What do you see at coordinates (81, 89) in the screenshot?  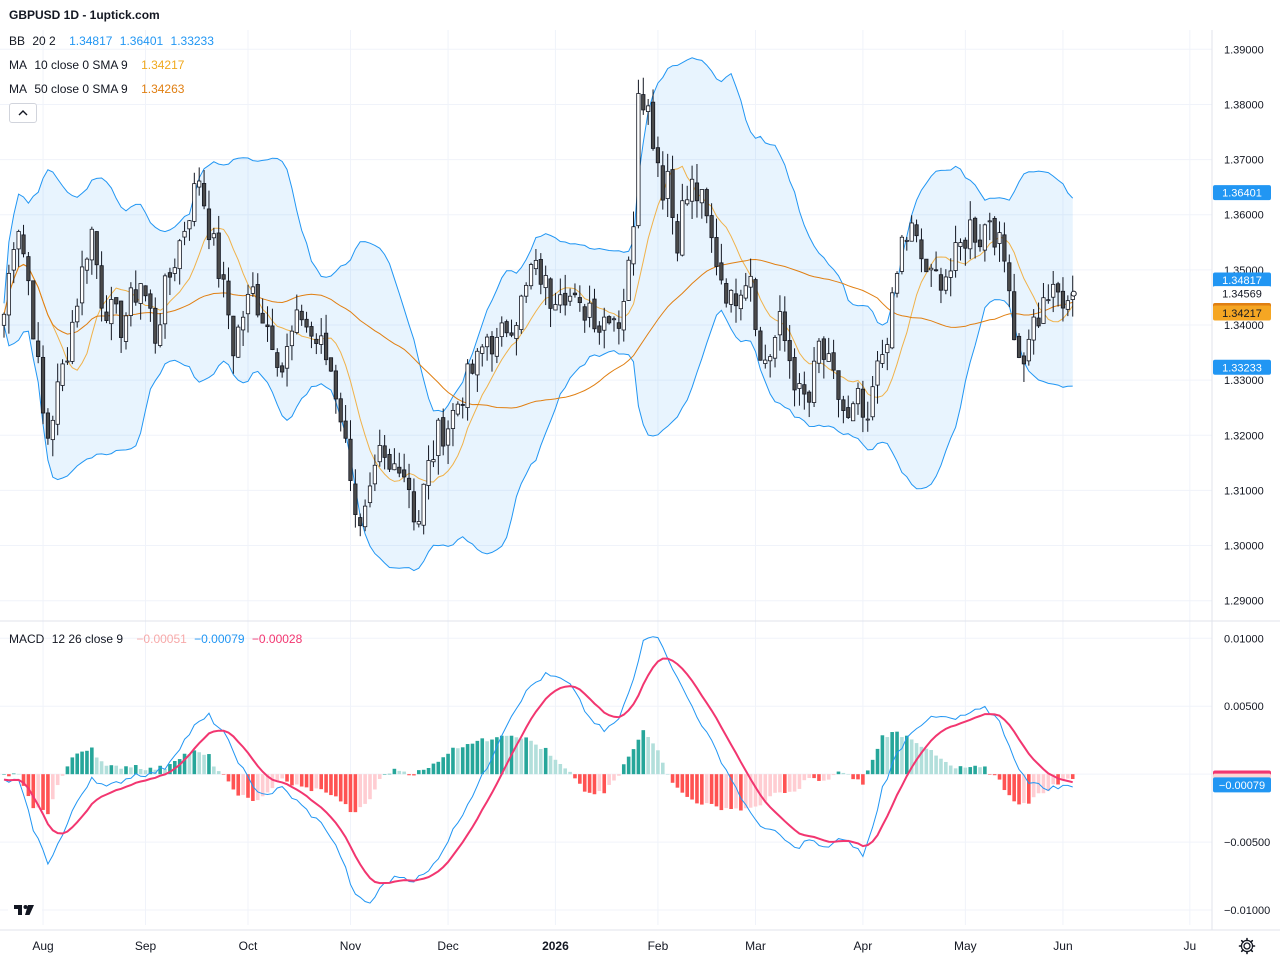 I see `legend-ma50-params: 50 close 0 SMA 9` at bounding box center [81, 89].